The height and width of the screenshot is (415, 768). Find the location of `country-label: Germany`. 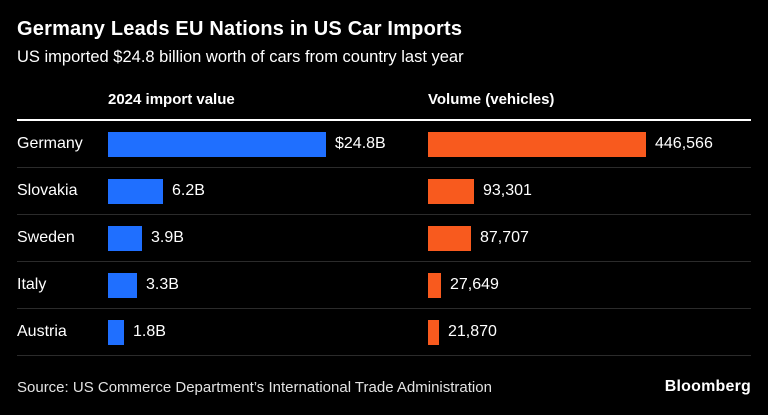

country-label: Germany is located at coordinates (50, 143).